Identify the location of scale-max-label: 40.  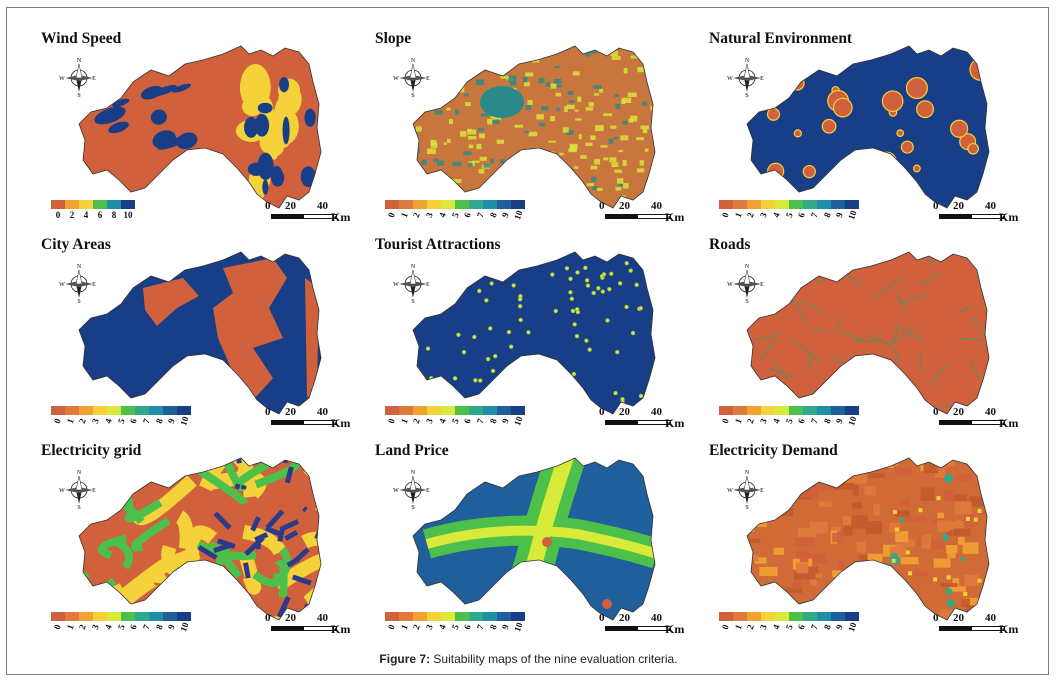
(990, 206).